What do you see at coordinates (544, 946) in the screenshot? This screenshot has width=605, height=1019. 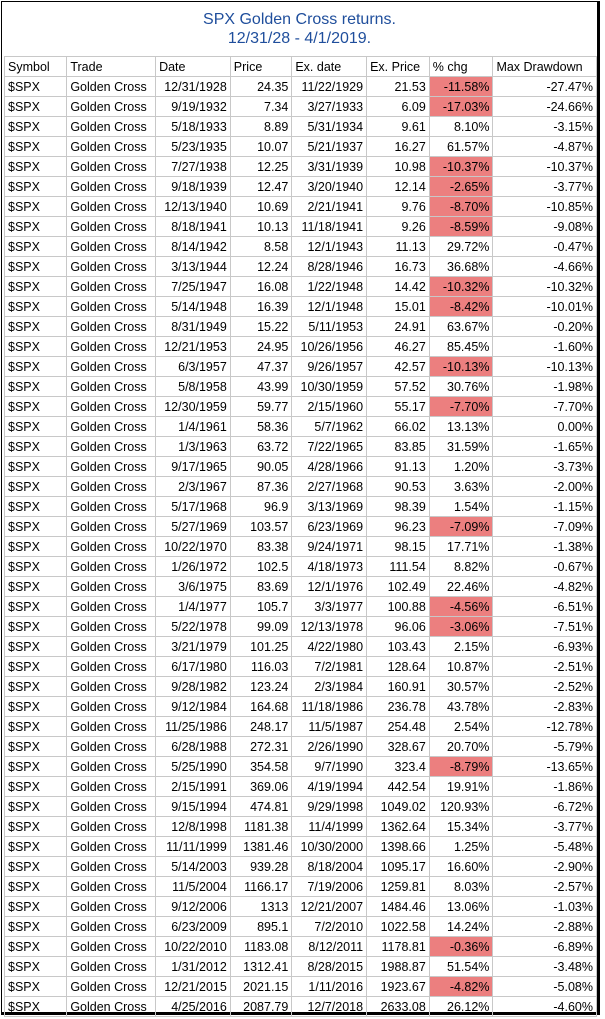 I see `max-drawdown-cell: -6.89%` at bounding box center [544, 946].